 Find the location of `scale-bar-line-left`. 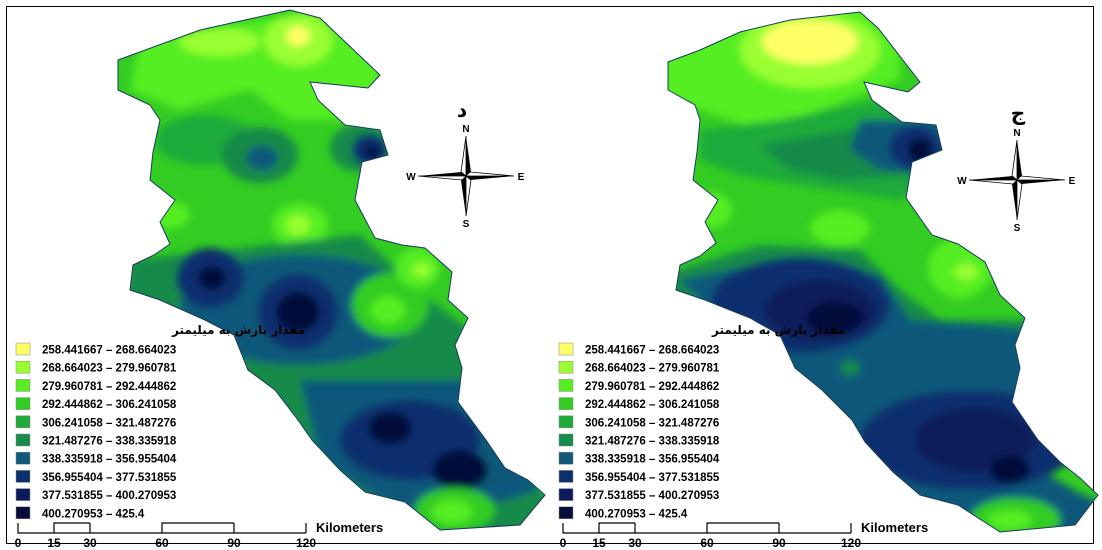

scale-bar-line-left is located at coordinates (162, 528).